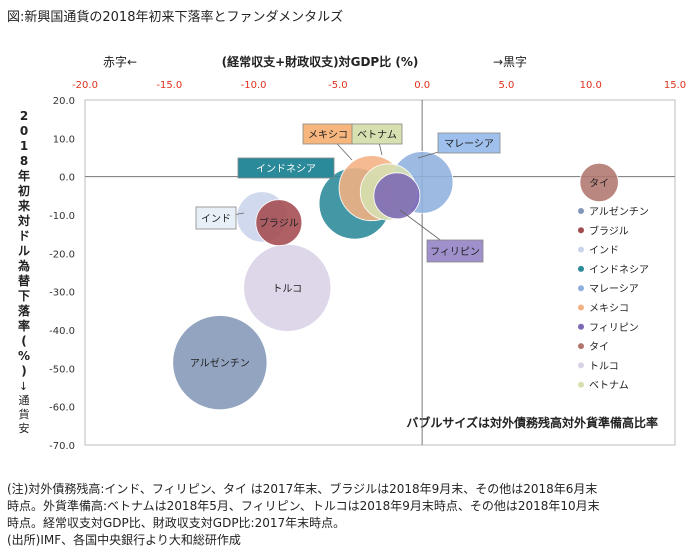 The height and width of the screenshot is (560, 700). I want to click on data-label: フィリピン, so click(455, 252).